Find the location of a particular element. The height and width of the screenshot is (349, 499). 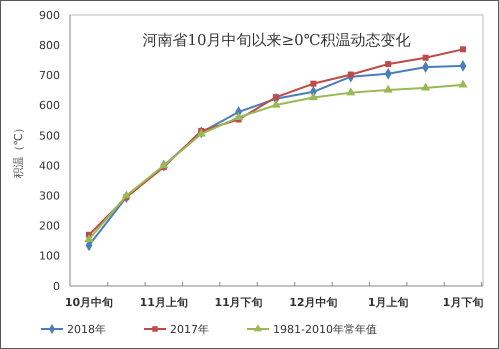

x-tick-label: 11月上旬 is located at coordinates (164, 302).